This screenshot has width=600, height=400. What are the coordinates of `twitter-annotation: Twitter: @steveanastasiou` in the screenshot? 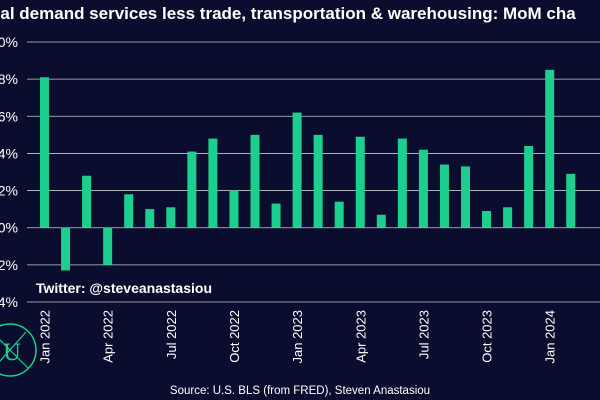 It's located at (124, 288).